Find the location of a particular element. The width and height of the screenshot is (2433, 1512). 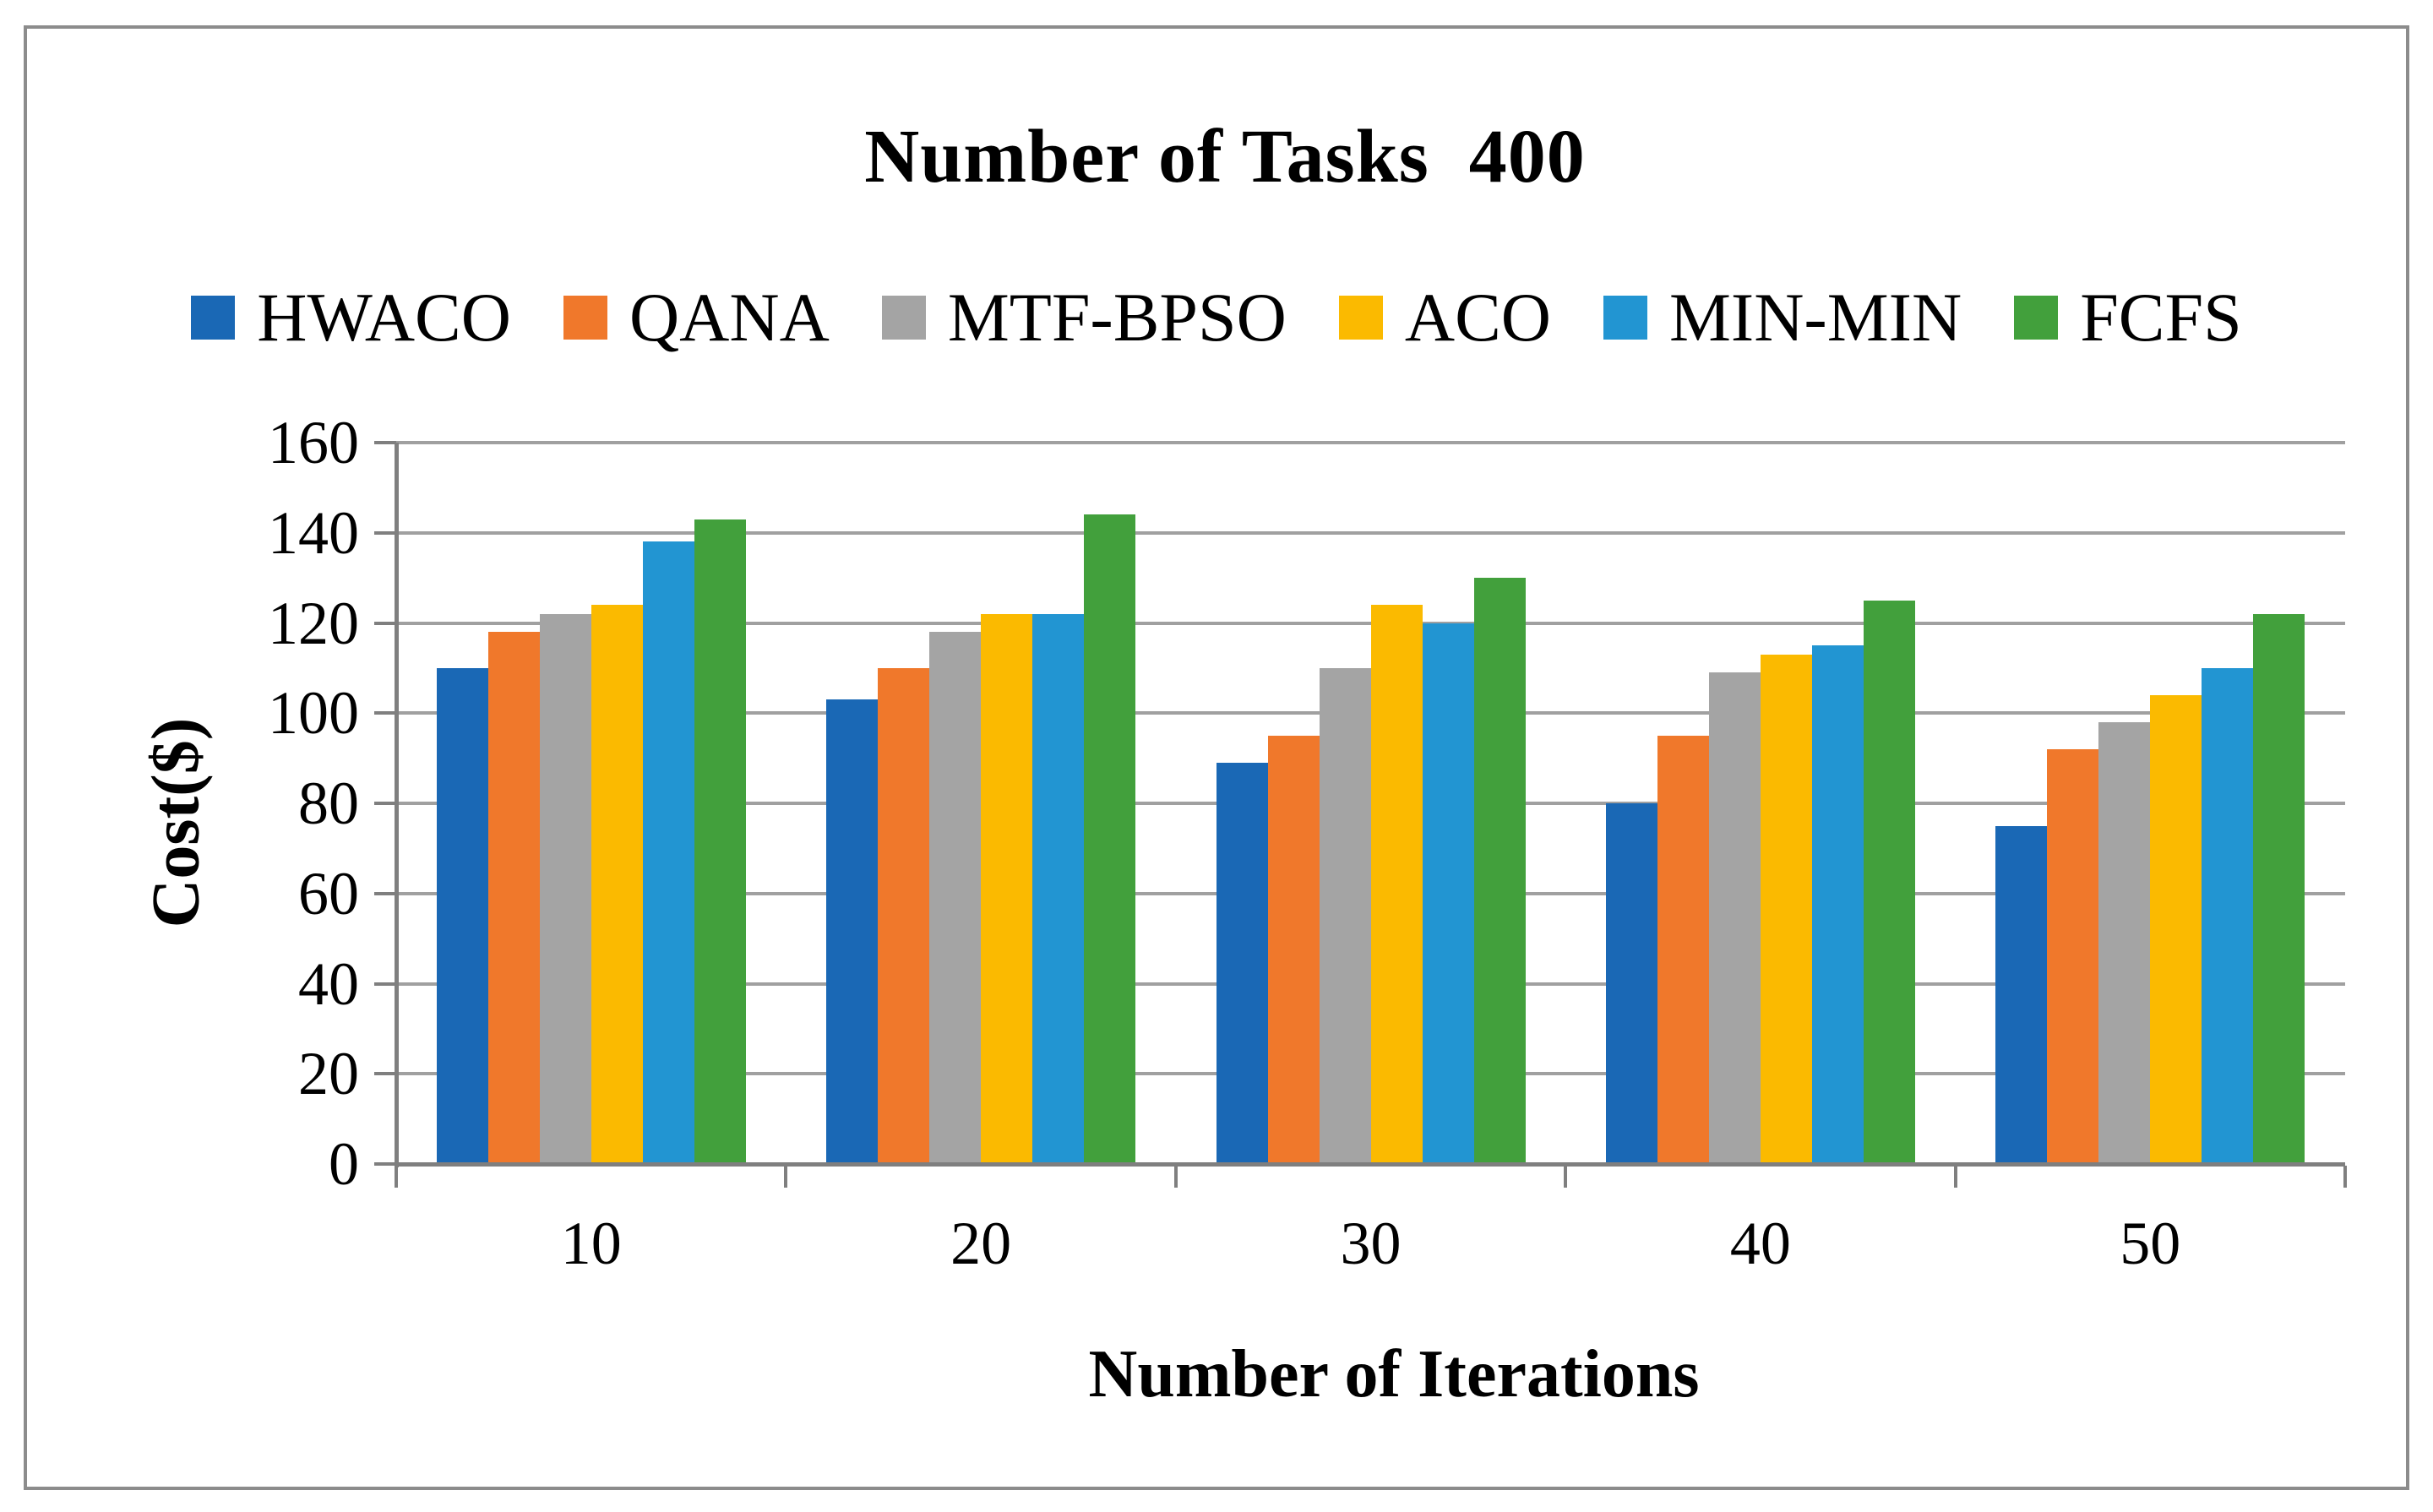

y-tick-label: 140 is located at coordinates (313, 532).